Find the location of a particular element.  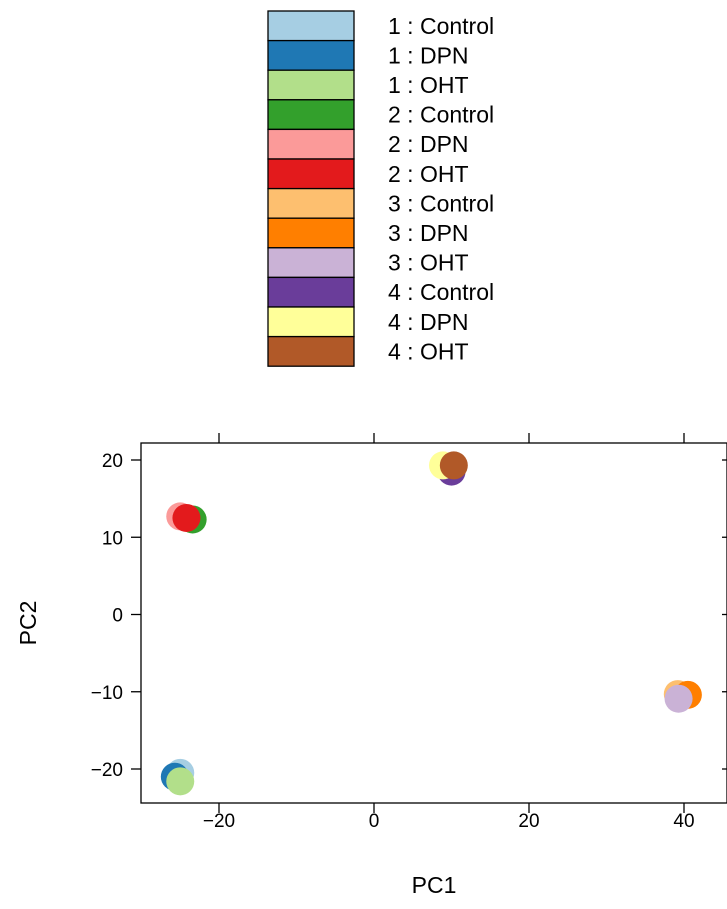

y-tick-label: 0 is located at coordinates (117, 616).